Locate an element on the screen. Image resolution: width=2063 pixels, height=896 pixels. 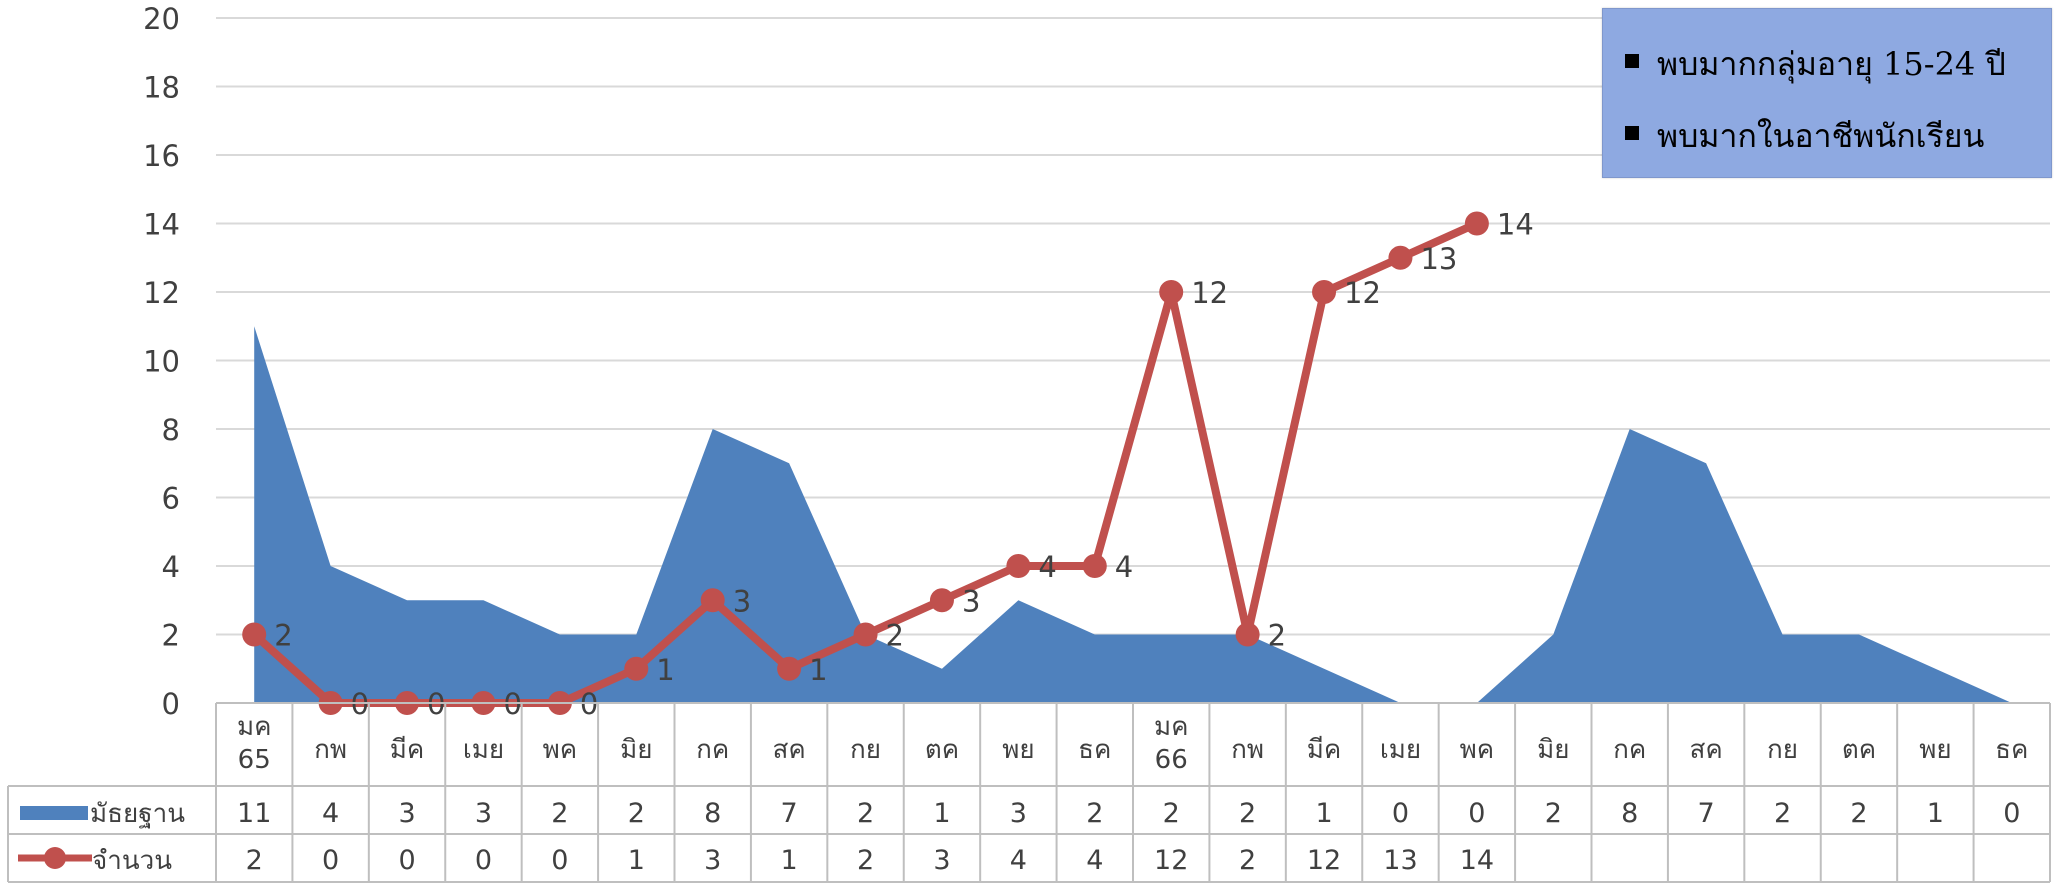
y-tick-label: 14 is located at coordinates (161, 225).